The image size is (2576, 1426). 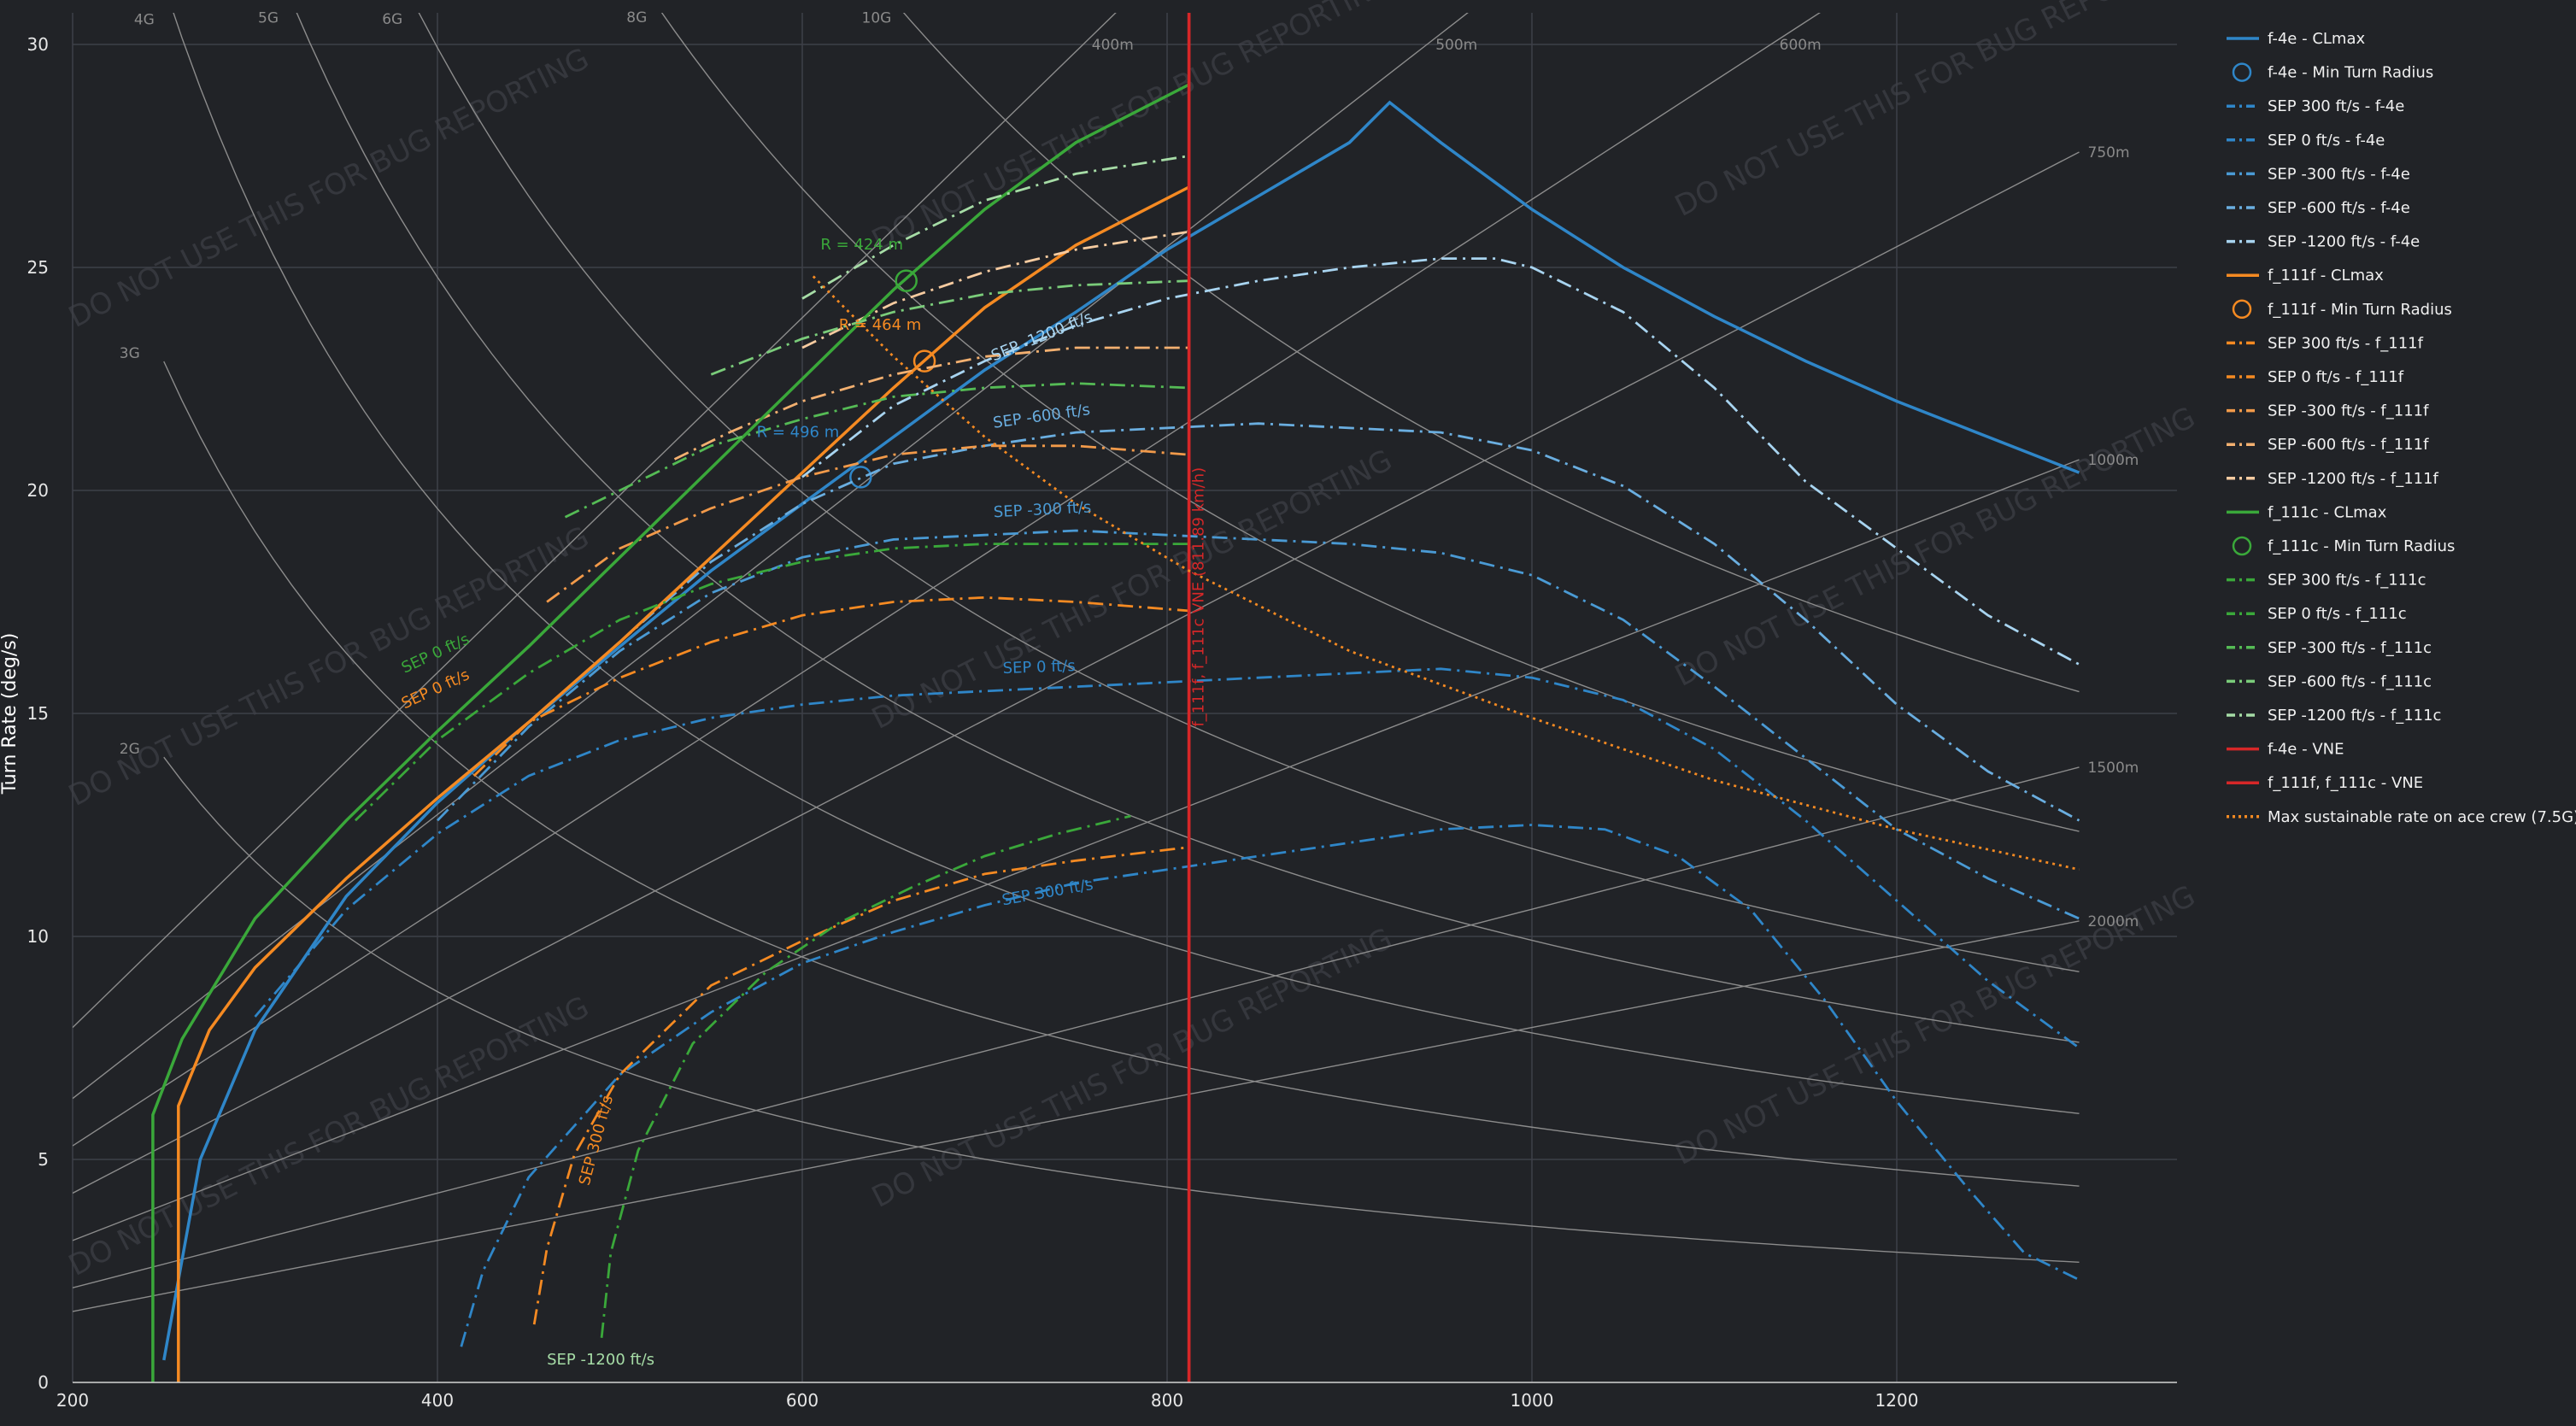 What do you see at coordinates (2316, 39) in the screenshot?
I see `legend-label: f-4e - CLmax` at bounding box center [2316, 39].